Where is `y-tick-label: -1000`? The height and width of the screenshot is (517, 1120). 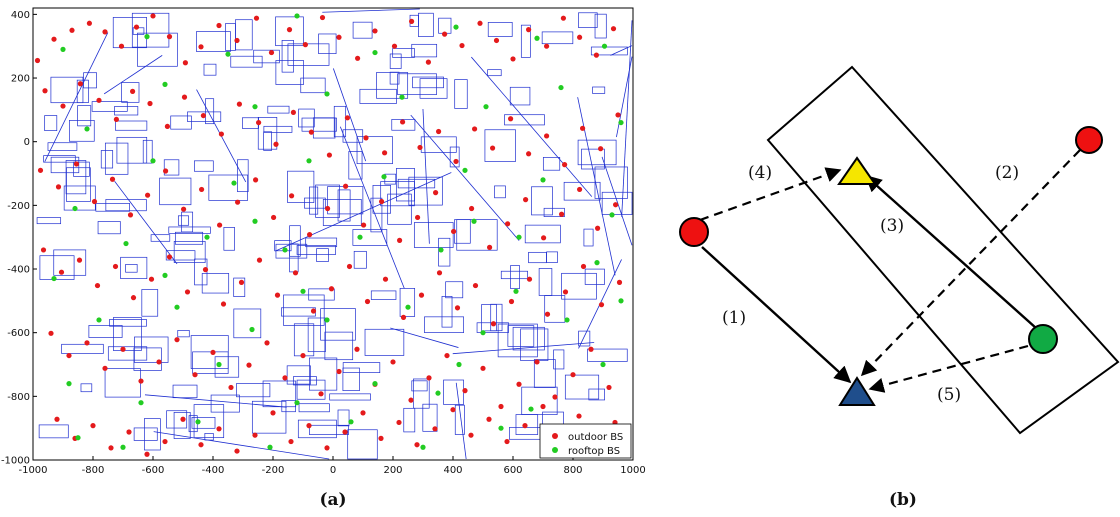
y-tick-label: -1000 is located at coordinates (15, 461).